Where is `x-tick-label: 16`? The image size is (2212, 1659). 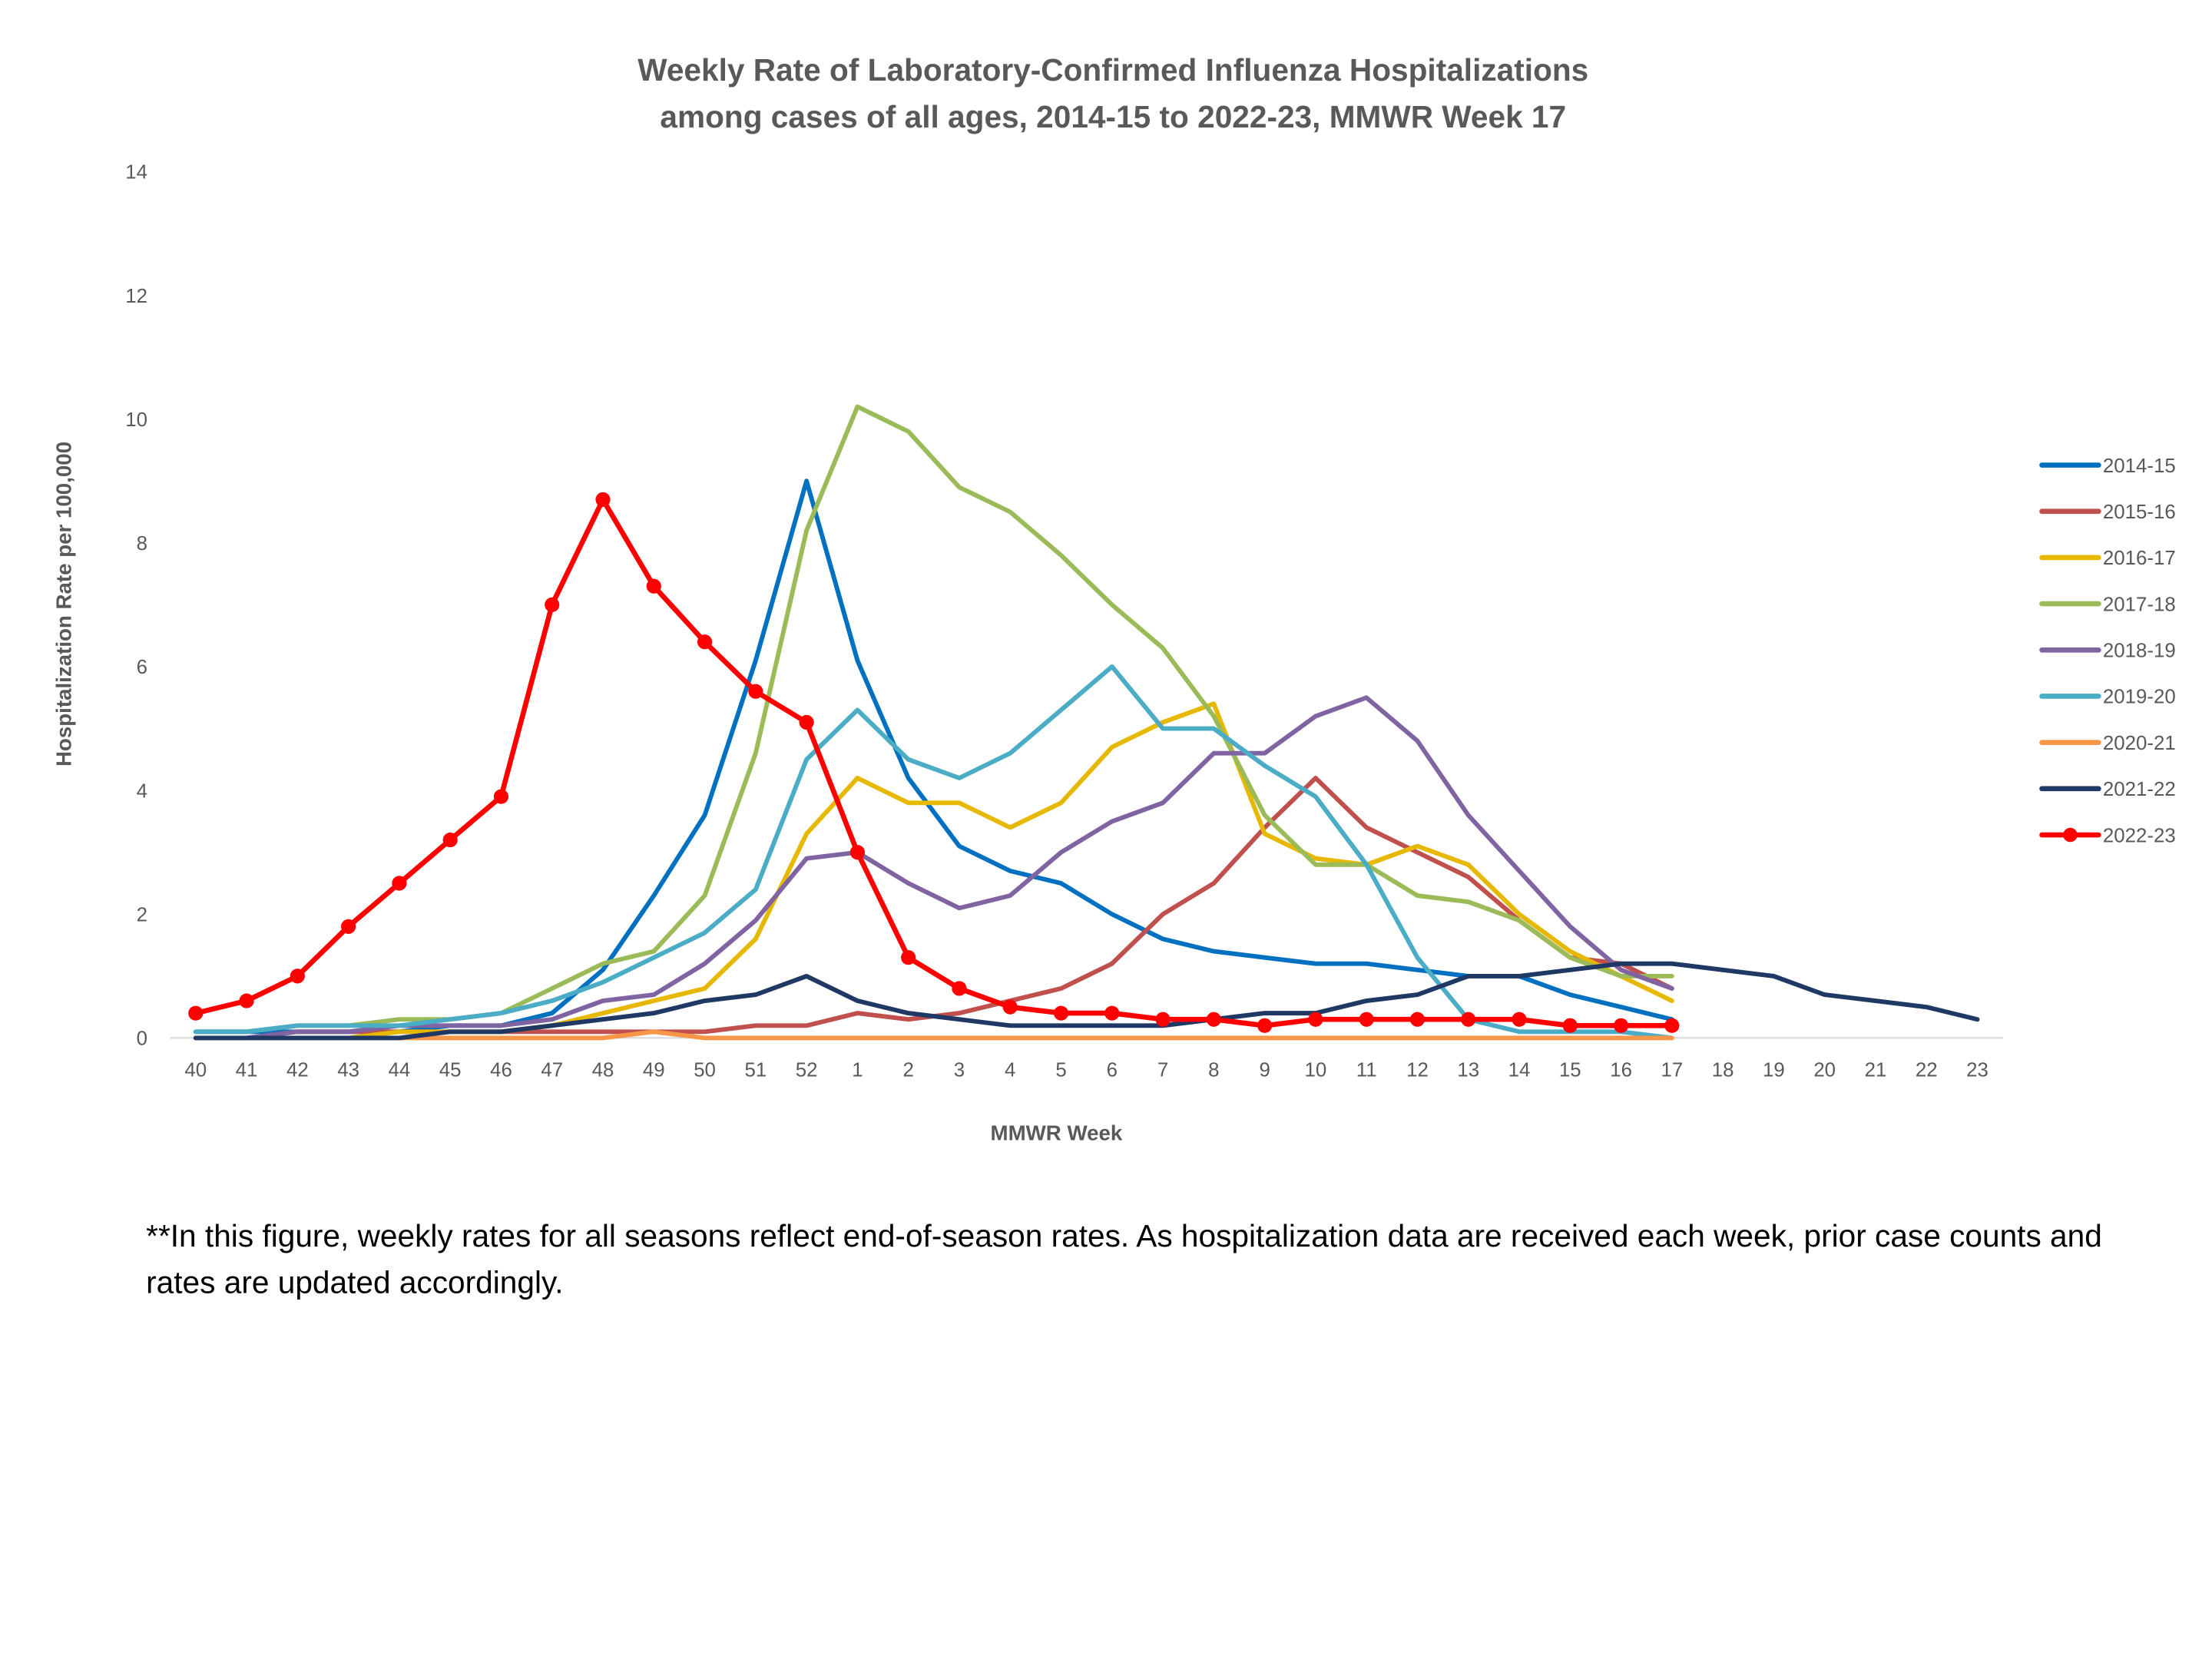
x-tick-label: 16 is located at coordinates (1621, 1070).